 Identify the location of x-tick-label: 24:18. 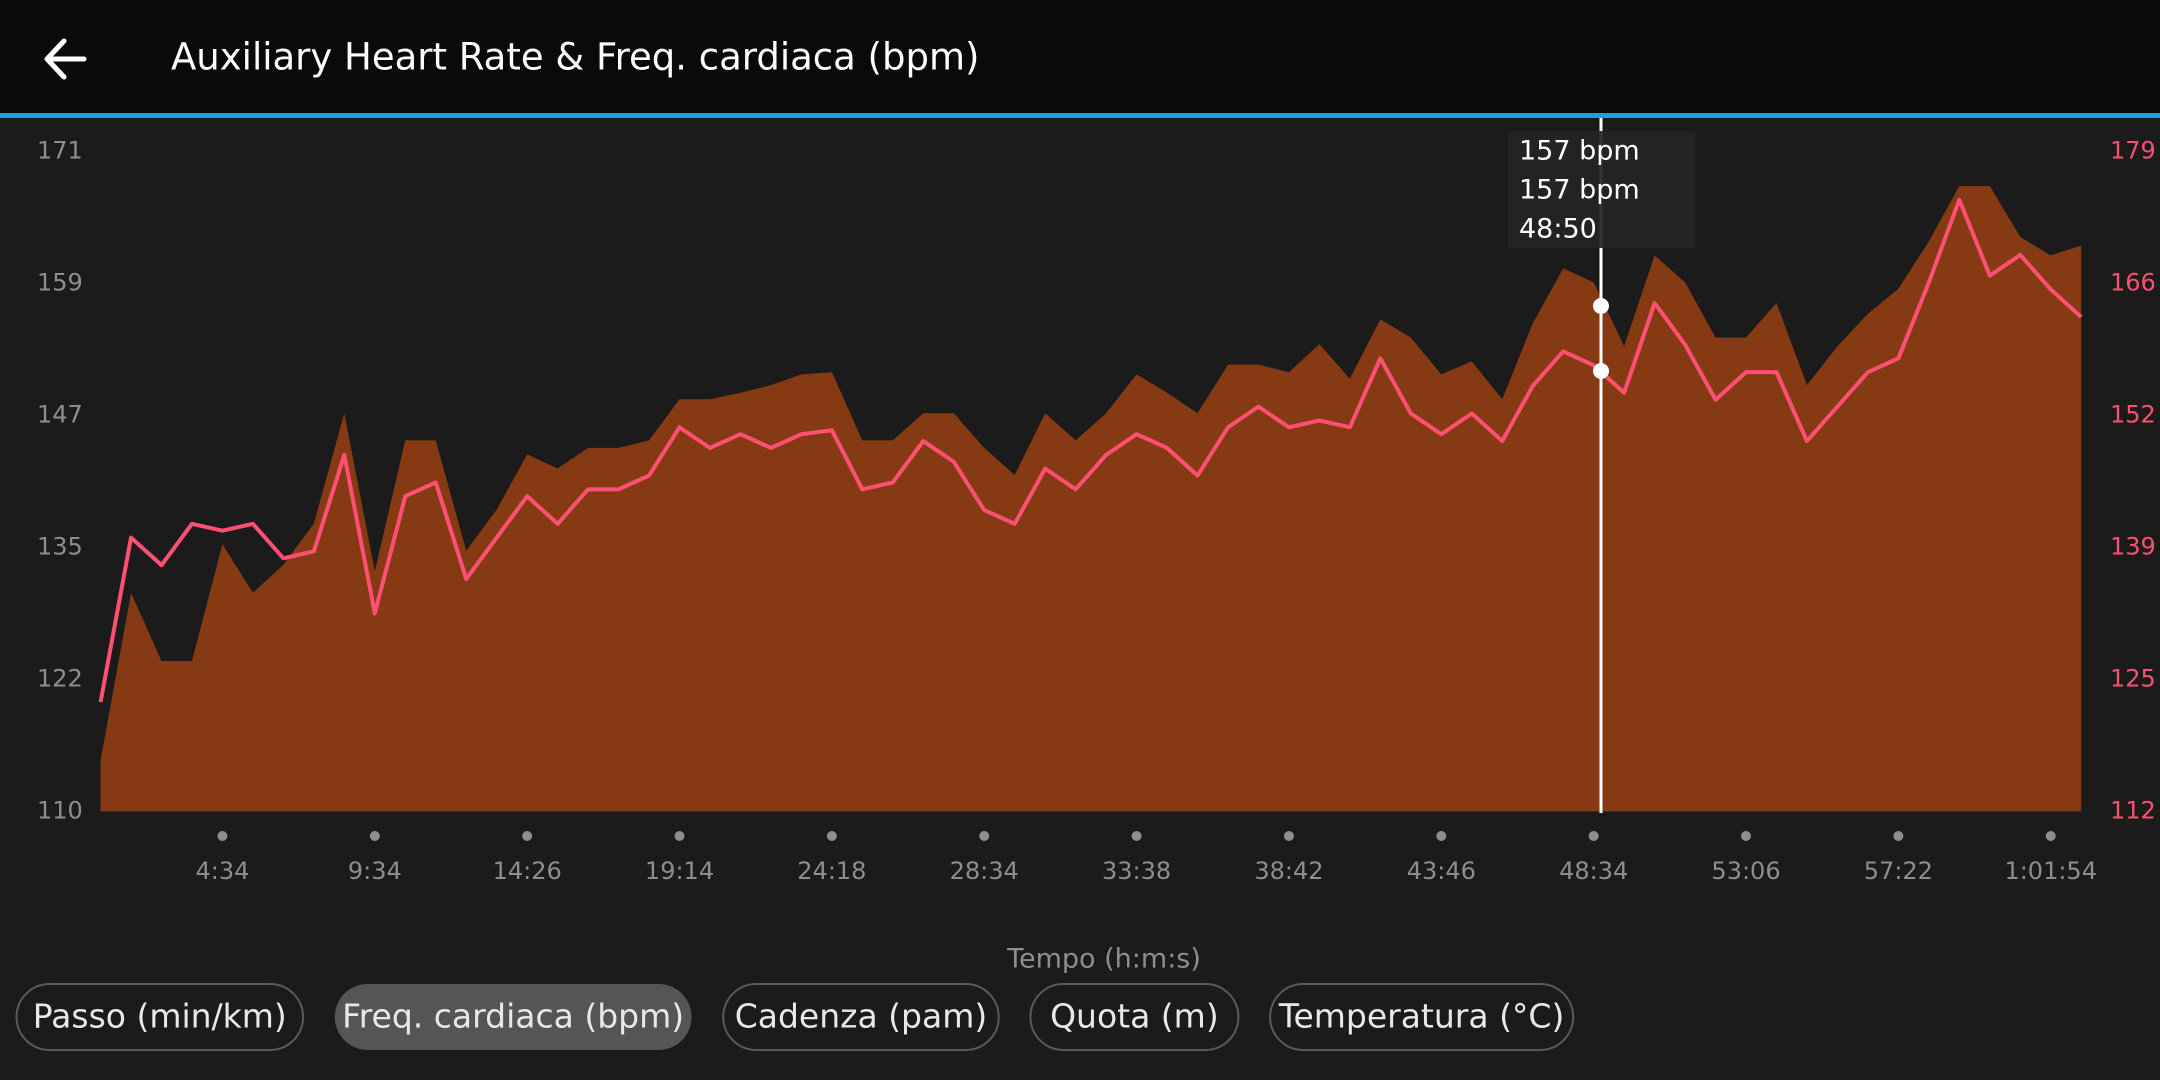
(831, 871).